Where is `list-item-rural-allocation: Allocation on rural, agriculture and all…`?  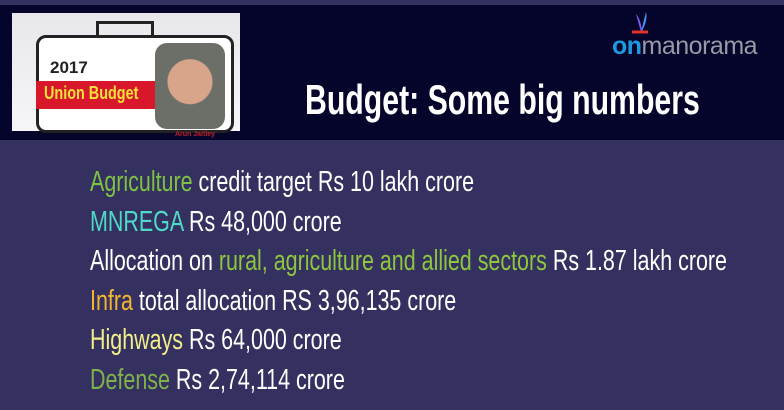
list-item-rural-allocation: Allocation on rural, agriculture and all… is located at coordinates (408, 261).